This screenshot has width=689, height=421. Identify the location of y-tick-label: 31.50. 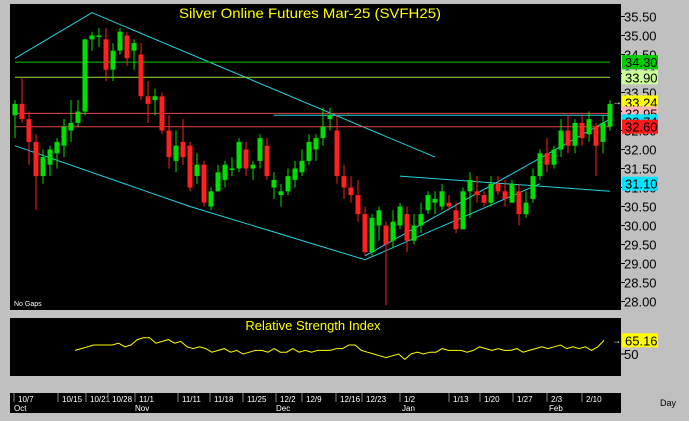
(640, 169).